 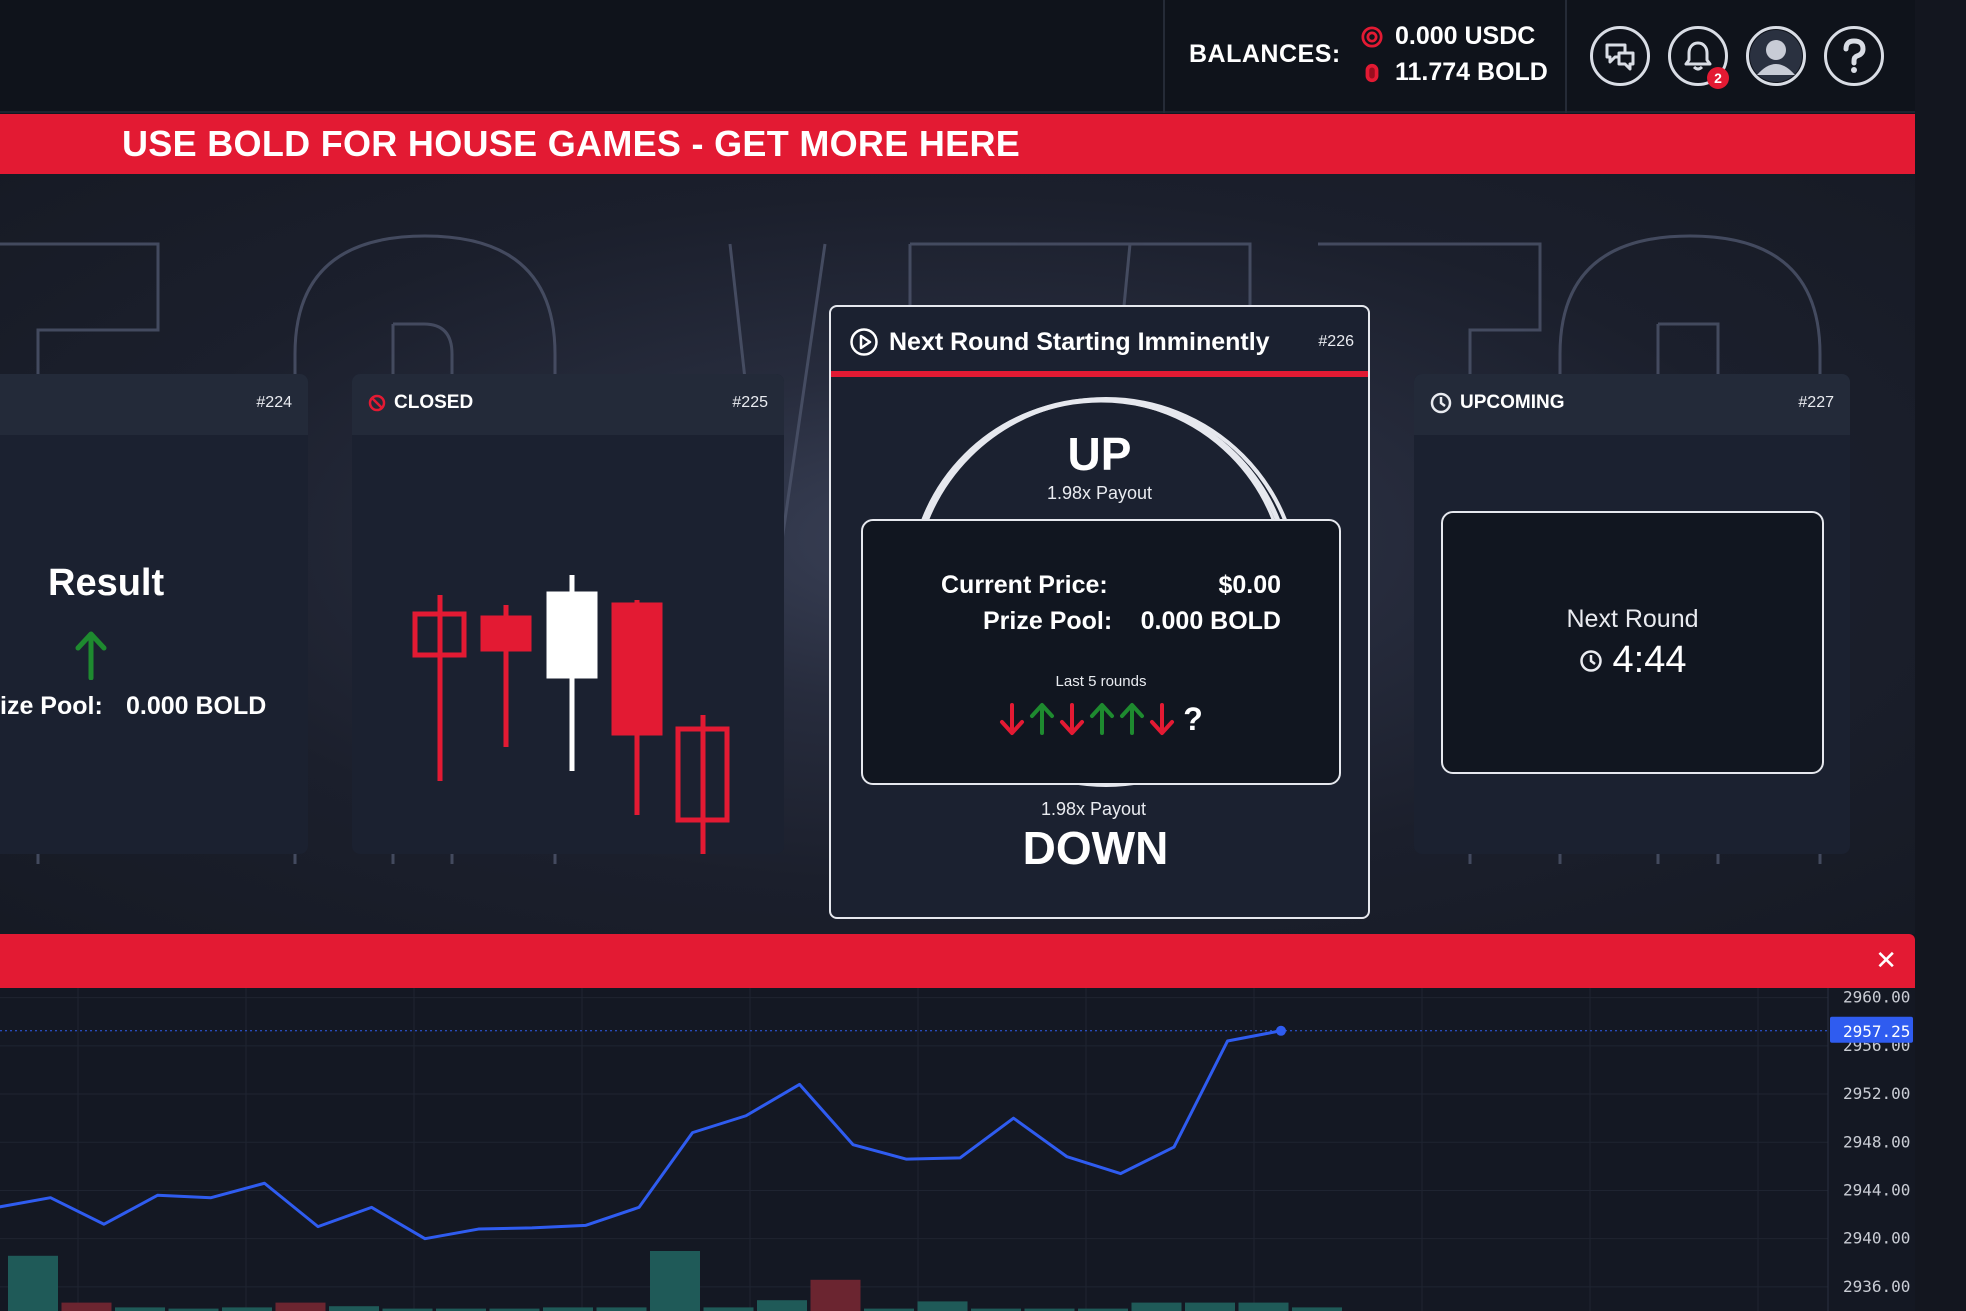 What do you see at coordinates (434, 402) in the screenshot?
I see `round-status-label: CLOSED` at bounding box center [434, 402].